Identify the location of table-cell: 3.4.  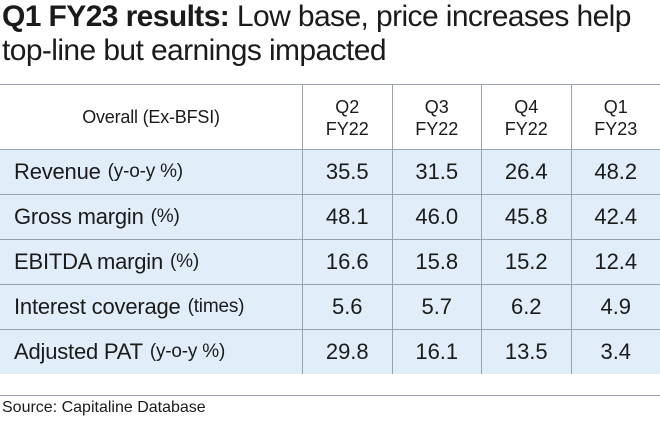
(615, 352).